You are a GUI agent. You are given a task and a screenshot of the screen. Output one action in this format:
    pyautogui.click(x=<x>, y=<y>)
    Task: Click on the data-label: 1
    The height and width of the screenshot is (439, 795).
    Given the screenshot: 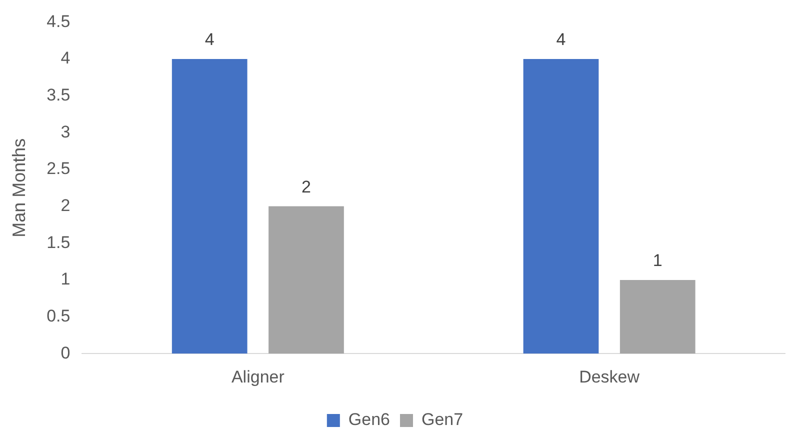 What is the action you would take?
    pyautogui.click(x=657, y=260)
    